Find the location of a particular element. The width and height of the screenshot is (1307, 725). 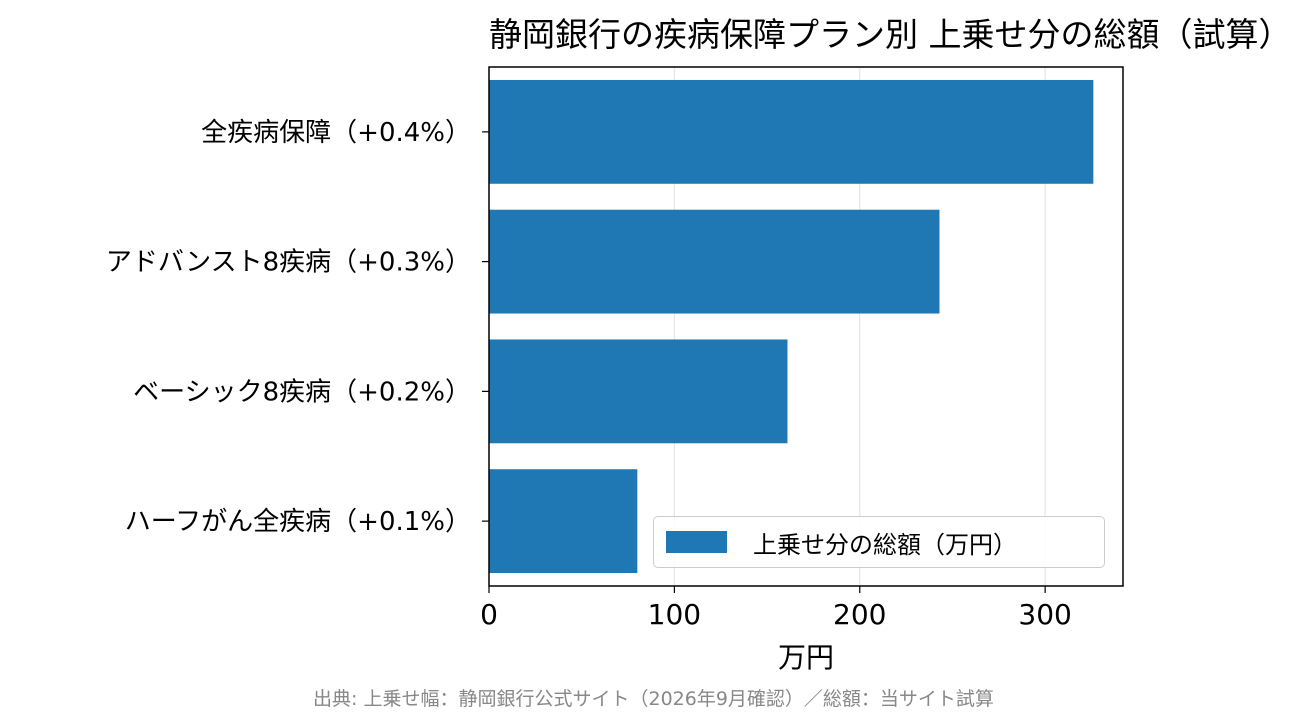

x-tick-label: 100 is located at coordinates (674, 614).